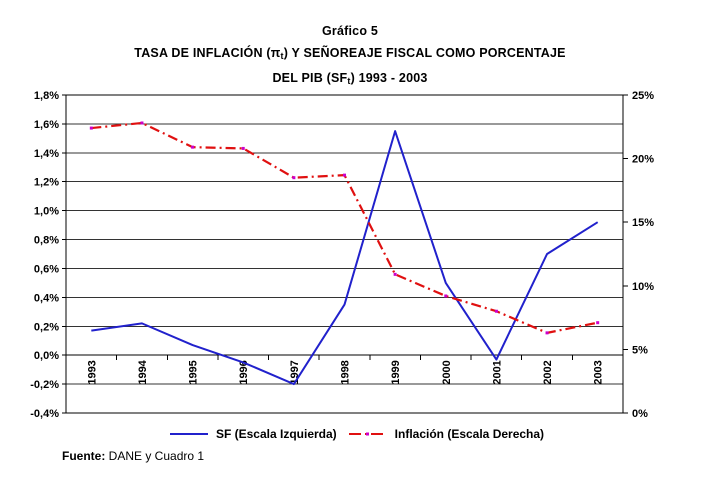 This screenshot has width=712, height=485. Describe the element at coordinates (46, 154) in the screenshot. I see `left-axis-tick-label: 1,4%` at that location.